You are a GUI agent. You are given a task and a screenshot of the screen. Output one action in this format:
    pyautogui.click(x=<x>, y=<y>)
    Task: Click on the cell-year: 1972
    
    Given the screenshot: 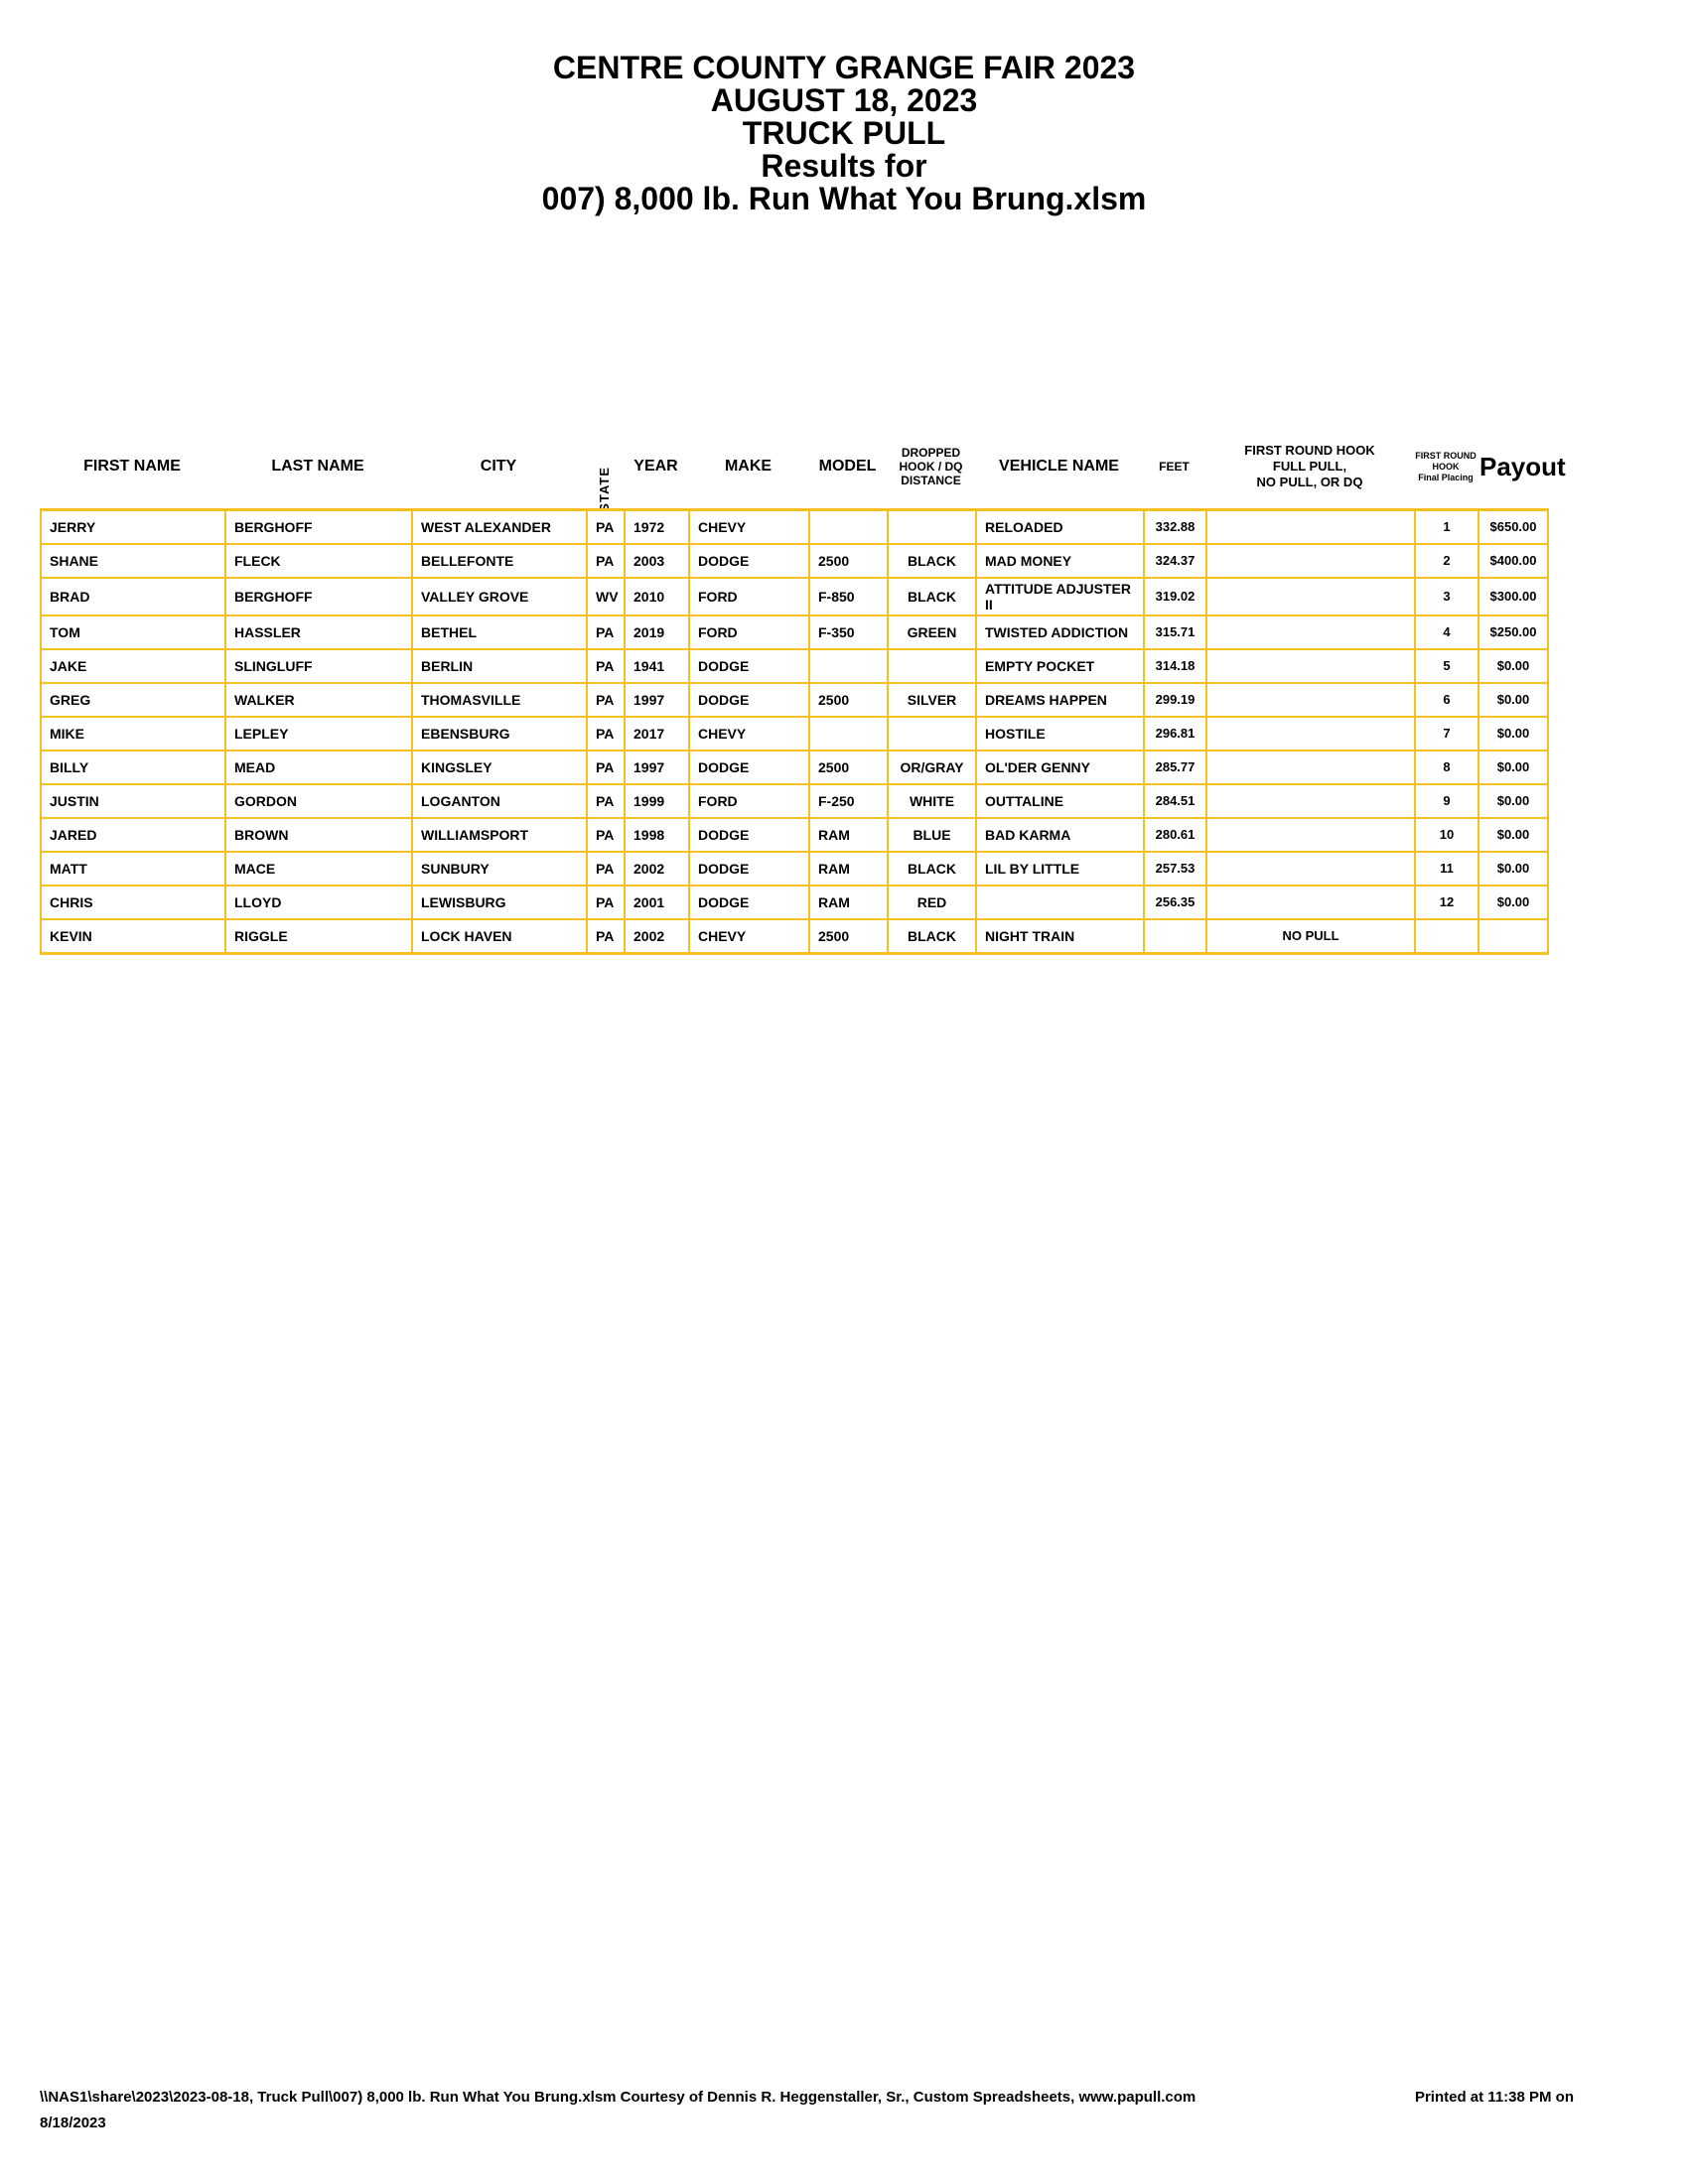 What is the action you would take?
    pyautogui.click(x=657, y=526)
    